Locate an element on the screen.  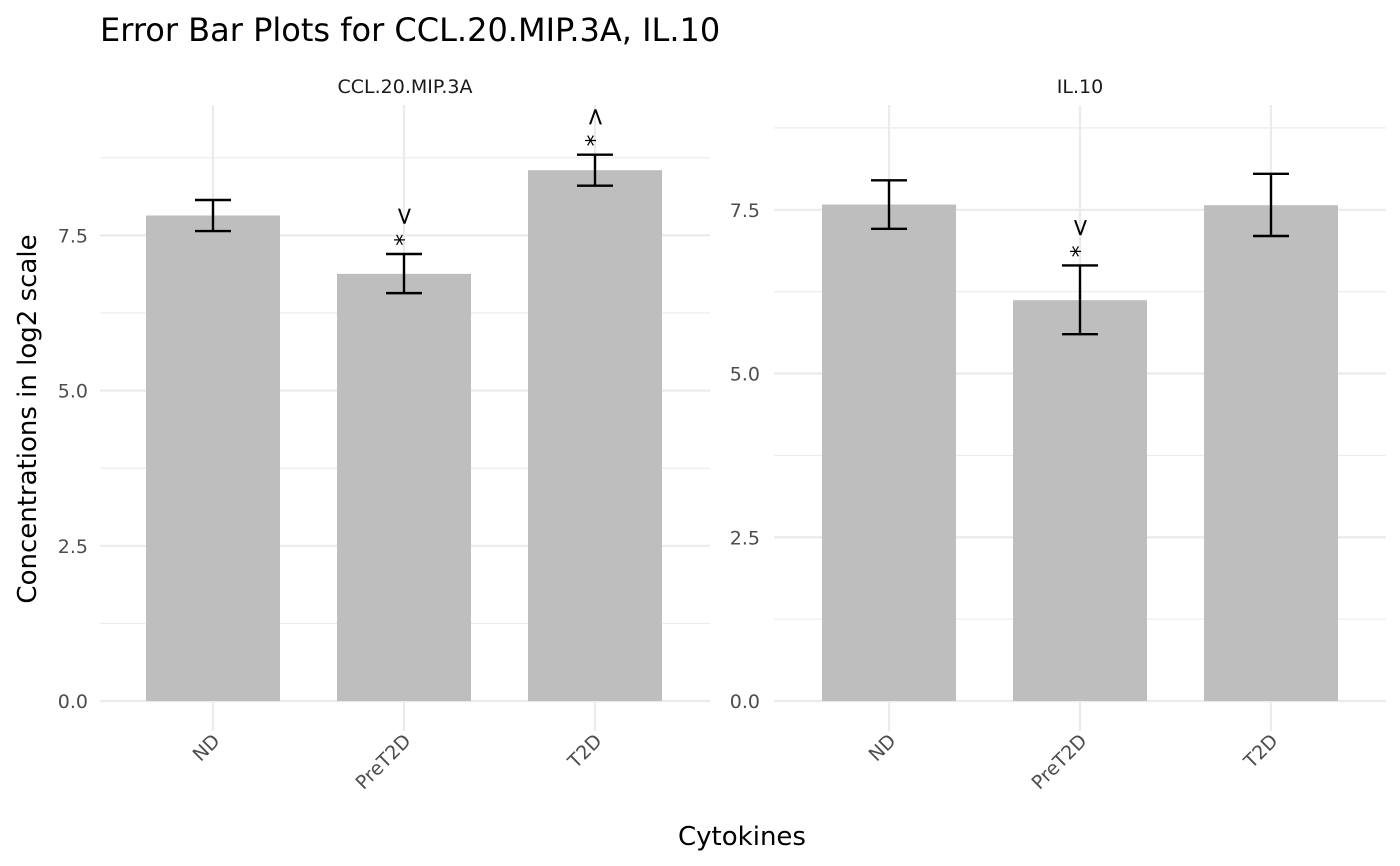
y-axis-title: Concentrations in log2 scale is located at coordinates (28, 418).